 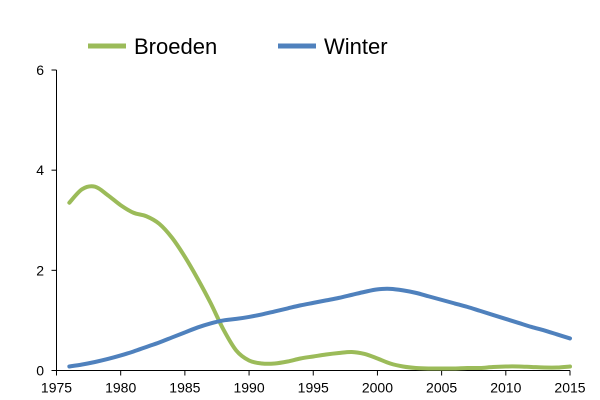 I want to click on x-tick-label: 1975, so click(x=56, y=388).